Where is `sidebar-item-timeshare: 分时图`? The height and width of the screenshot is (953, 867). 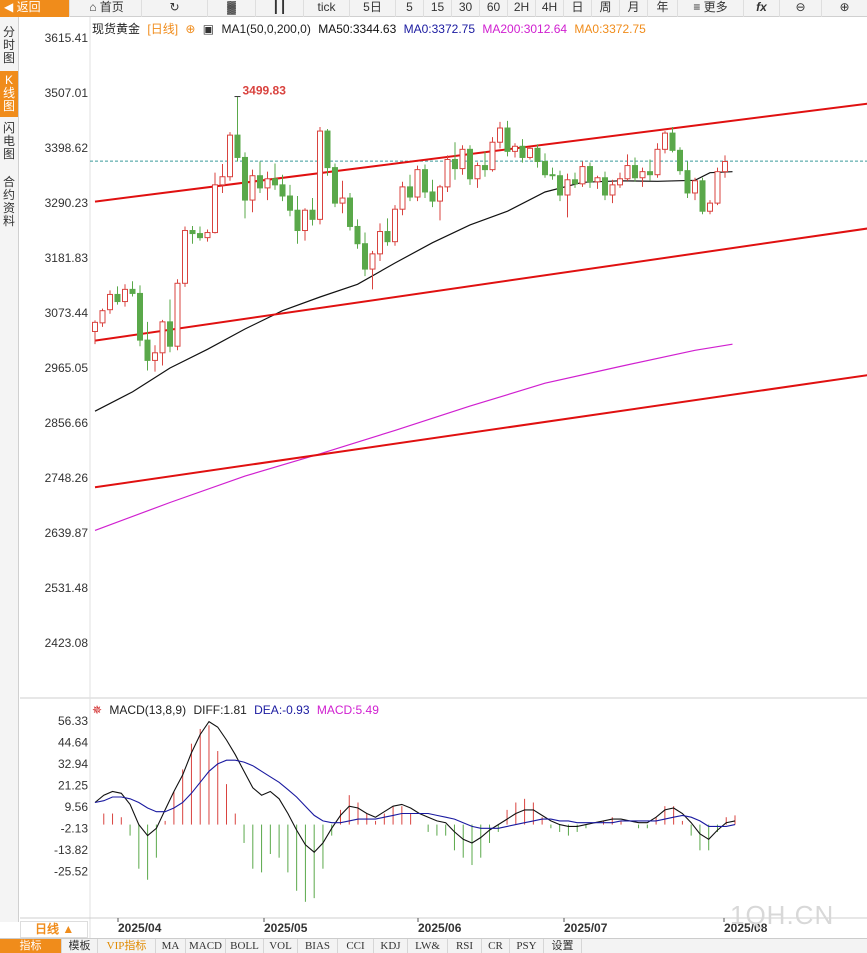
sidebar-item-timeshare: 分时图 is located at coordinates (8, 45).